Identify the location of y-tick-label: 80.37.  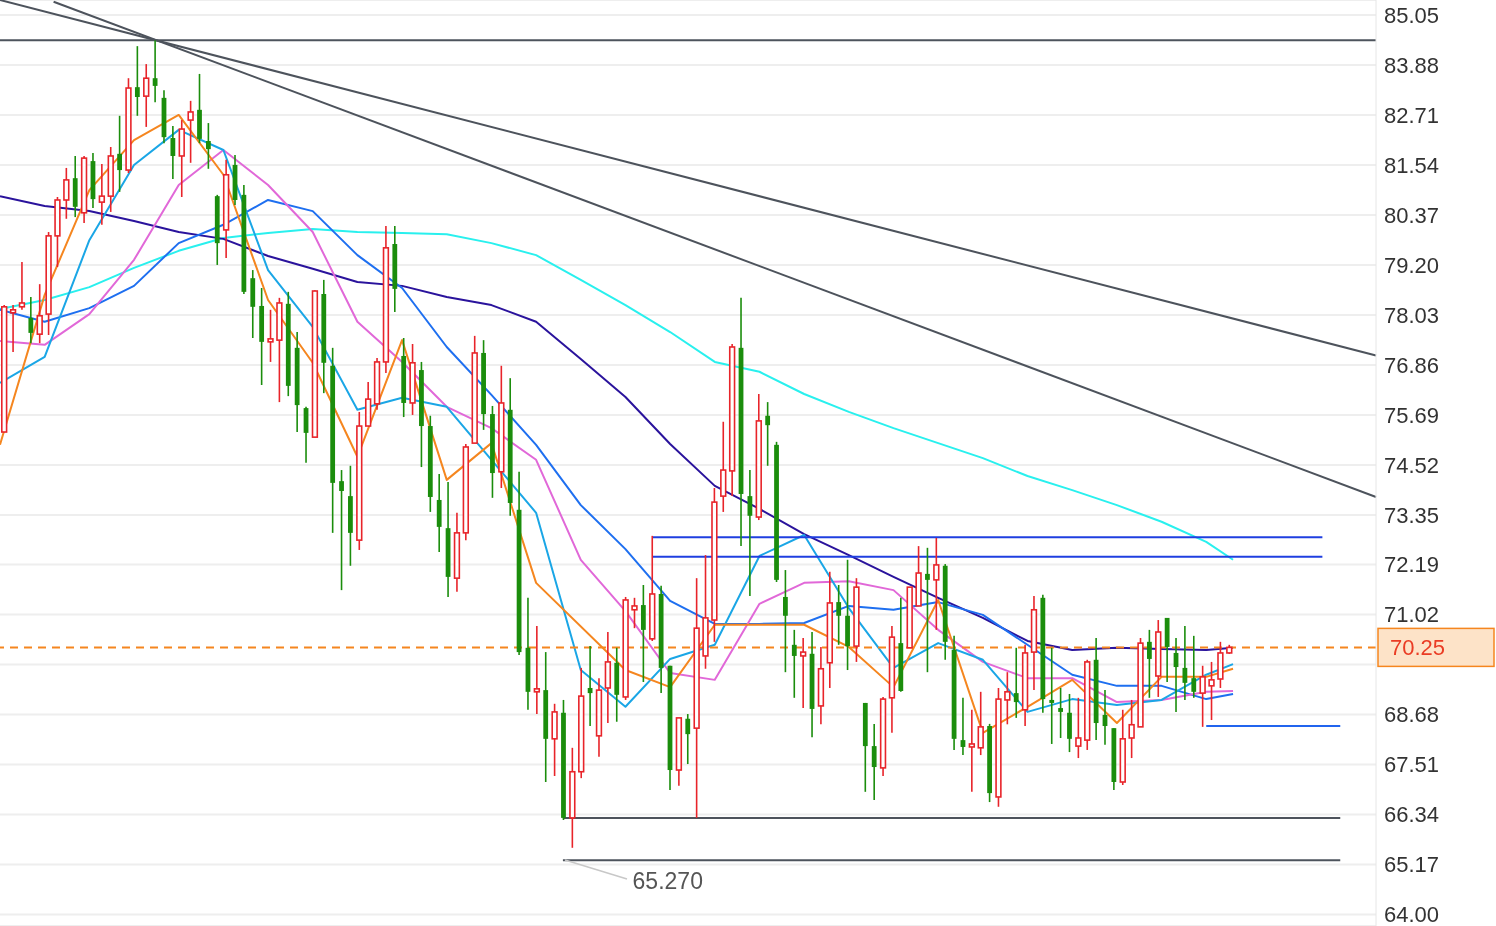
(1412, 215).